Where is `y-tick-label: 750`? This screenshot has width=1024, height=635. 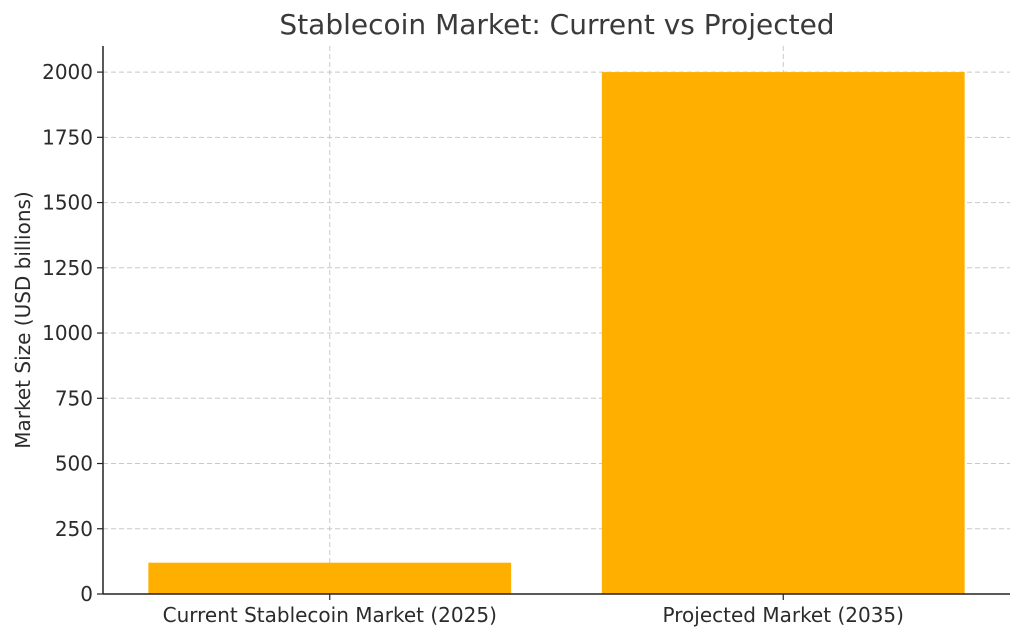 y-tick-label: 750 is located at coordinates (74, 398).